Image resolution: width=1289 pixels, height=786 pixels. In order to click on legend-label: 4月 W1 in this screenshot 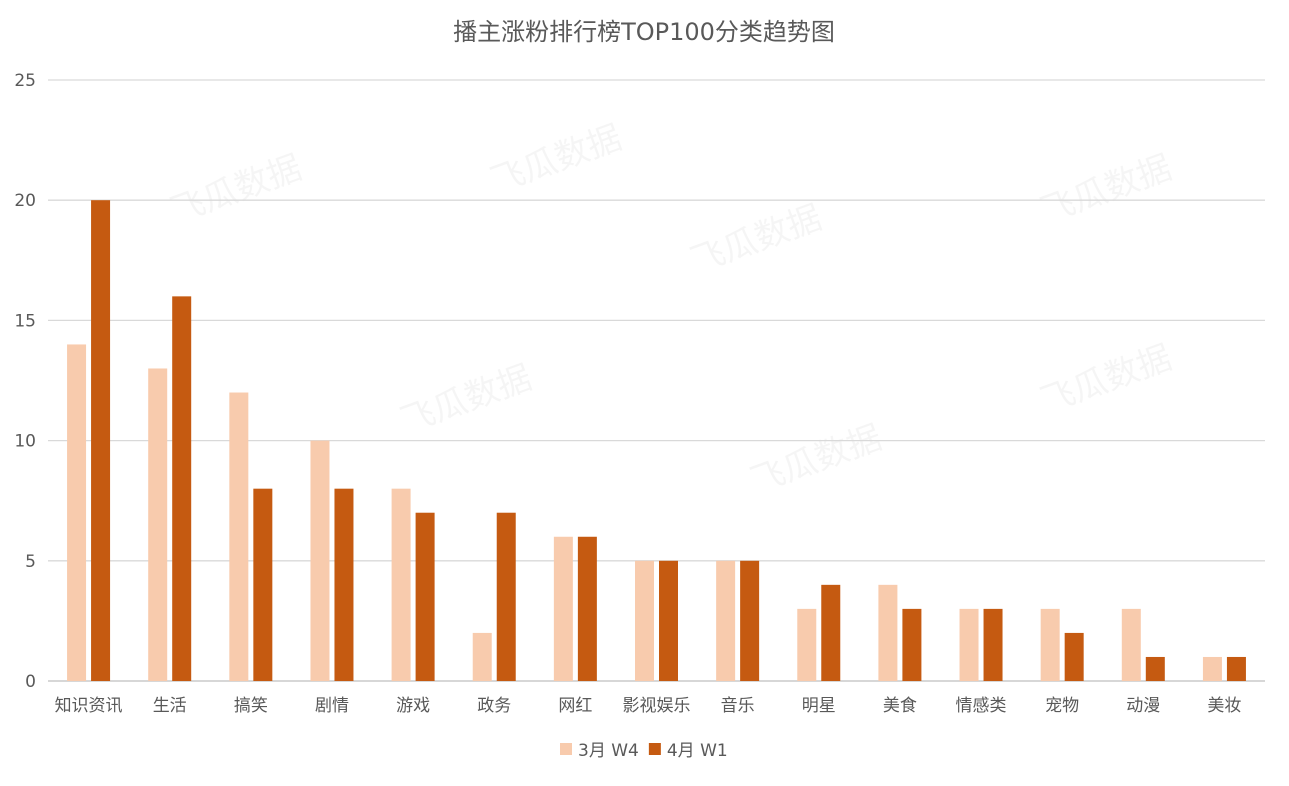, I will do `click(697, 751)`.